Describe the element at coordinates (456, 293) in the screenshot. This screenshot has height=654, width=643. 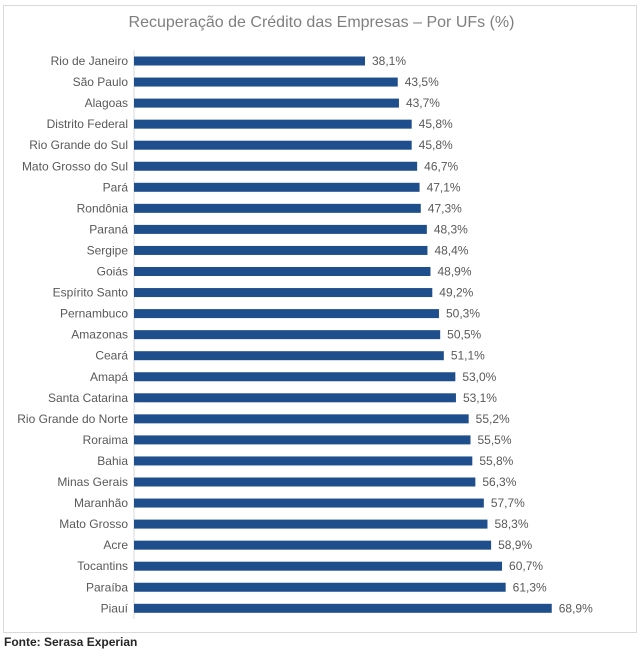
I see `data-label: 49,2%` at that location.